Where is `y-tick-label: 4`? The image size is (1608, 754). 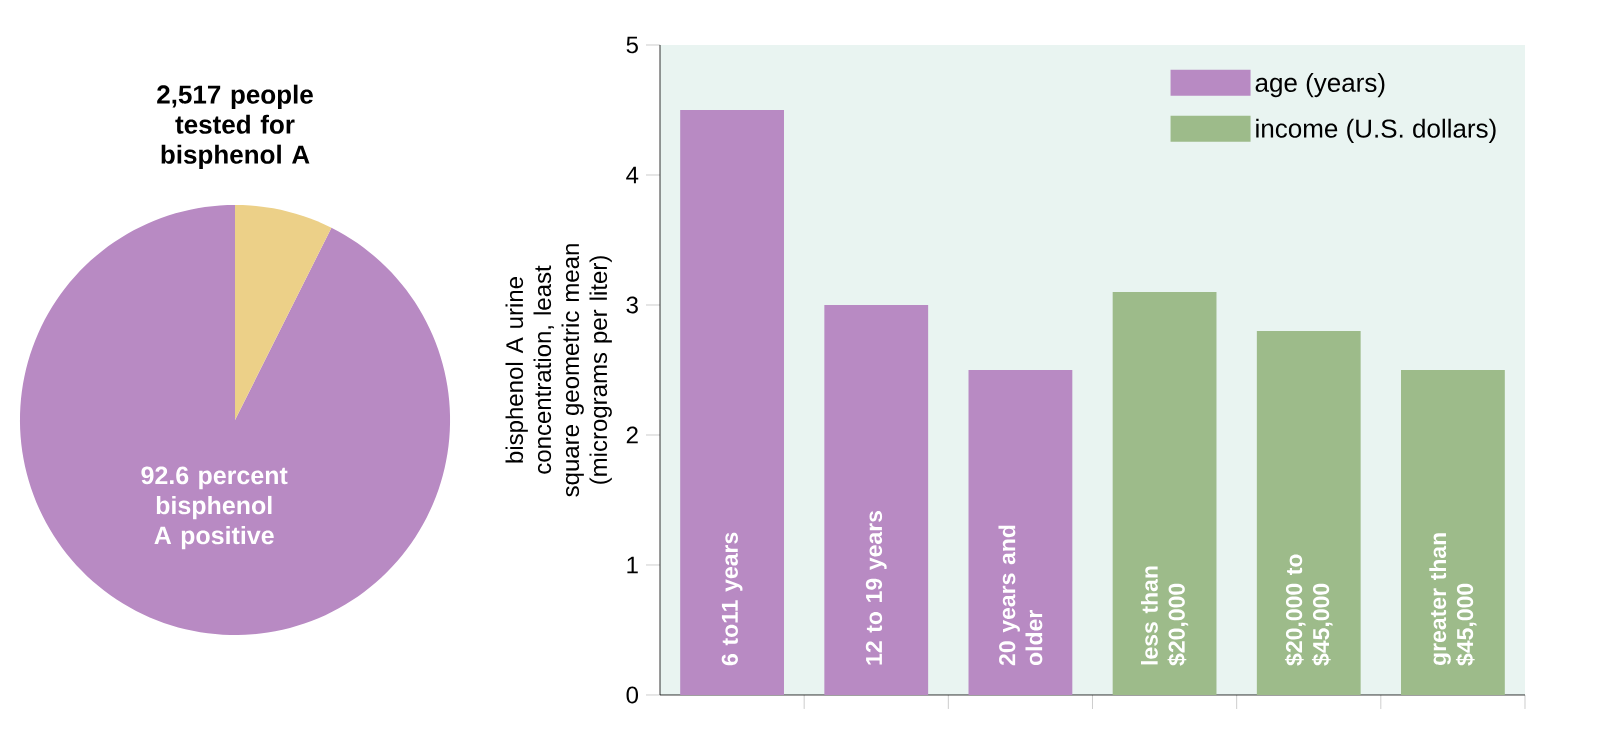
y-tick-label: 4 is located at coordinates (632, 175).